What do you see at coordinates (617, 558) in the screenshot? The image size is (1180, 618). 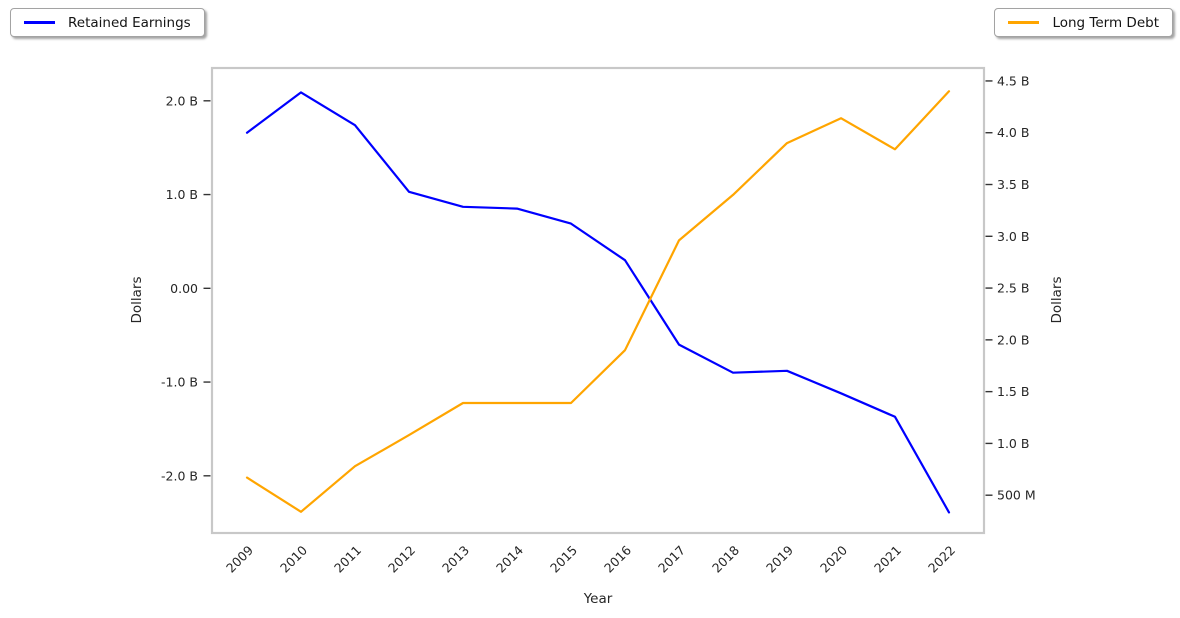 I see `x-tick-label: 2016` at bounding box center [617, 558].